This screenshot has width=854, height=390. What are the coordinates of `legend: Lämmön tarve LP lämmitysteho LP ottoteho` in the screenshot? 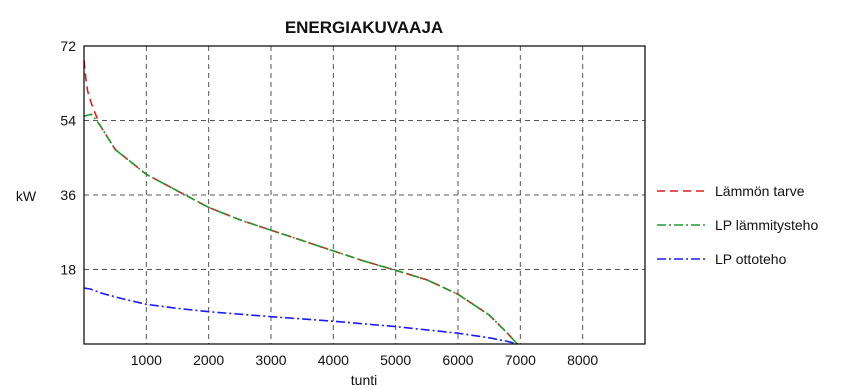 It's located at (737, 225).